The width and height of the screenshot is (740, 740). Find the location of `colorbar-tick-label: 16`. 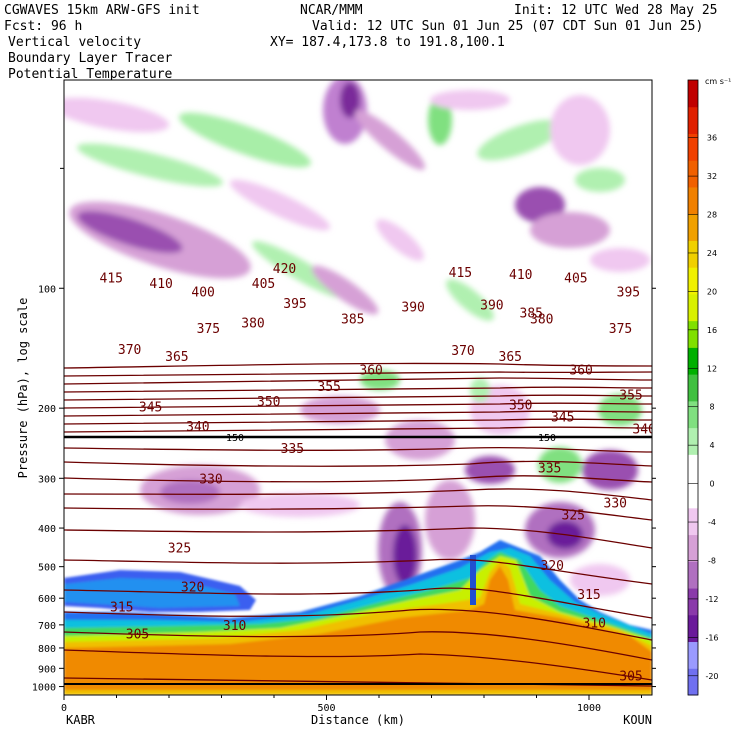

colorbar-tick-label: 16 is located at coordinates (712, 330).